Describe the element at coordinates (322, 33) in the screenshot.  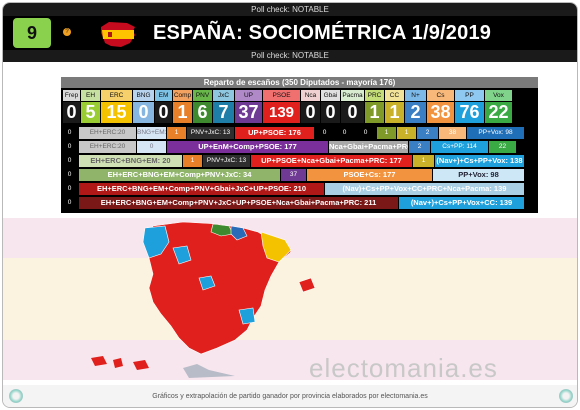
I see `page-title: ESPAÑA: SOCIOMÉTRICA 1/9/2019` at that location.